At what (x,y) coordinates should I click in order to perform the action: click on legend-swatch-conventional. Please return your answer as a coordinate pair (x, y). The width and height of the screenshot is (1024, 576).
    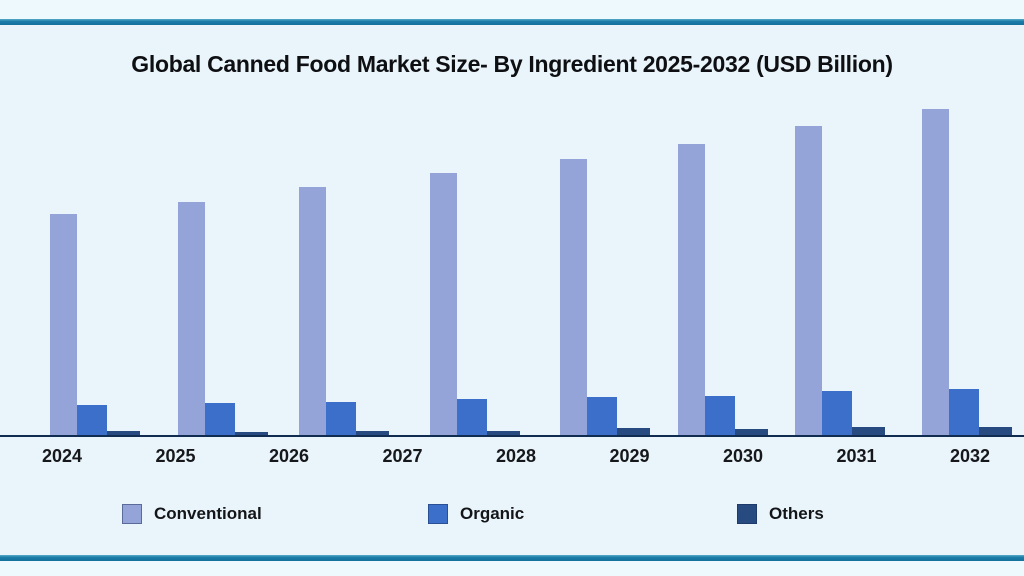
    Looking at the image, I should click on (132, 514).